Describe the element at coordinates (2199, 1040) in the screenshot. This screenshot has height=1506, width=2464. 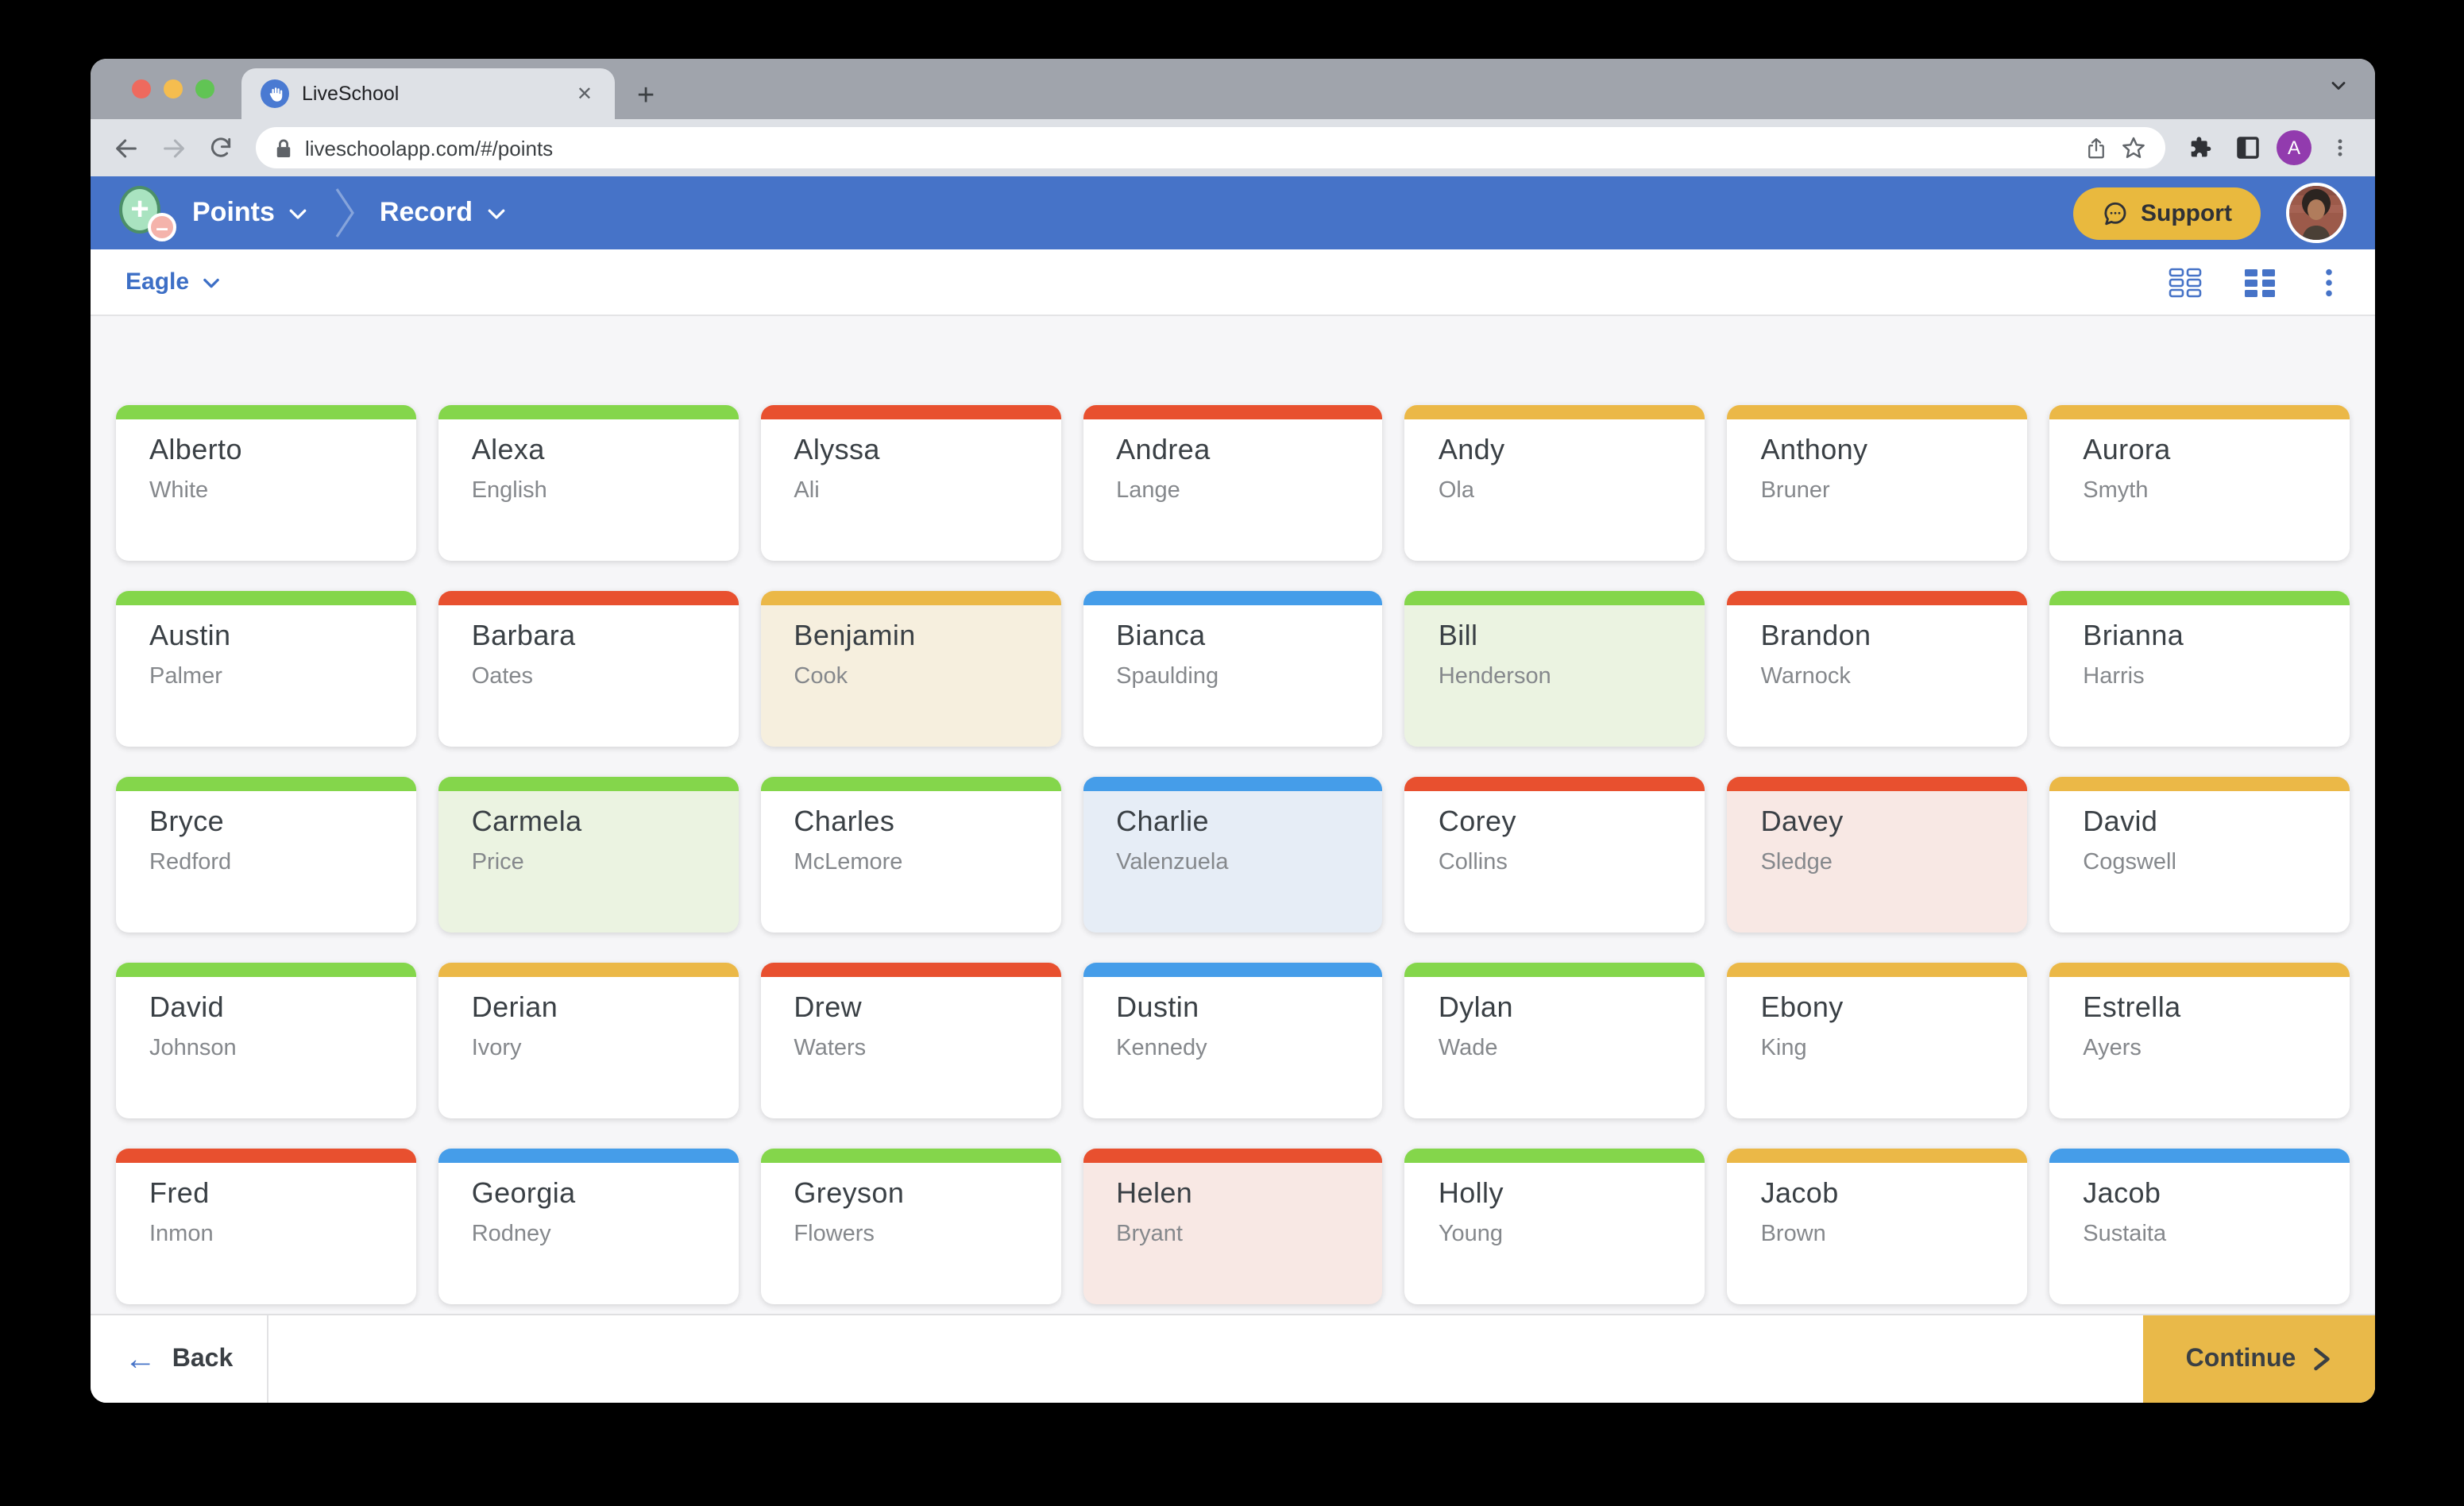
I see `student-card: Estrella Ayers` at that location.